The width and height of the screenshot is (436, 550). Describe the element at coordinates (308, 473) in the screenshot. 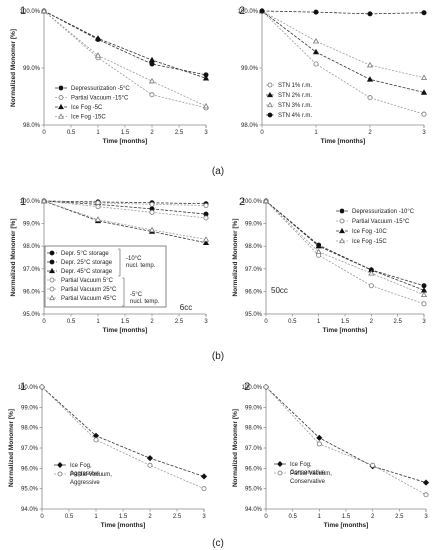

I see `legend-label: Conservative` at that location.